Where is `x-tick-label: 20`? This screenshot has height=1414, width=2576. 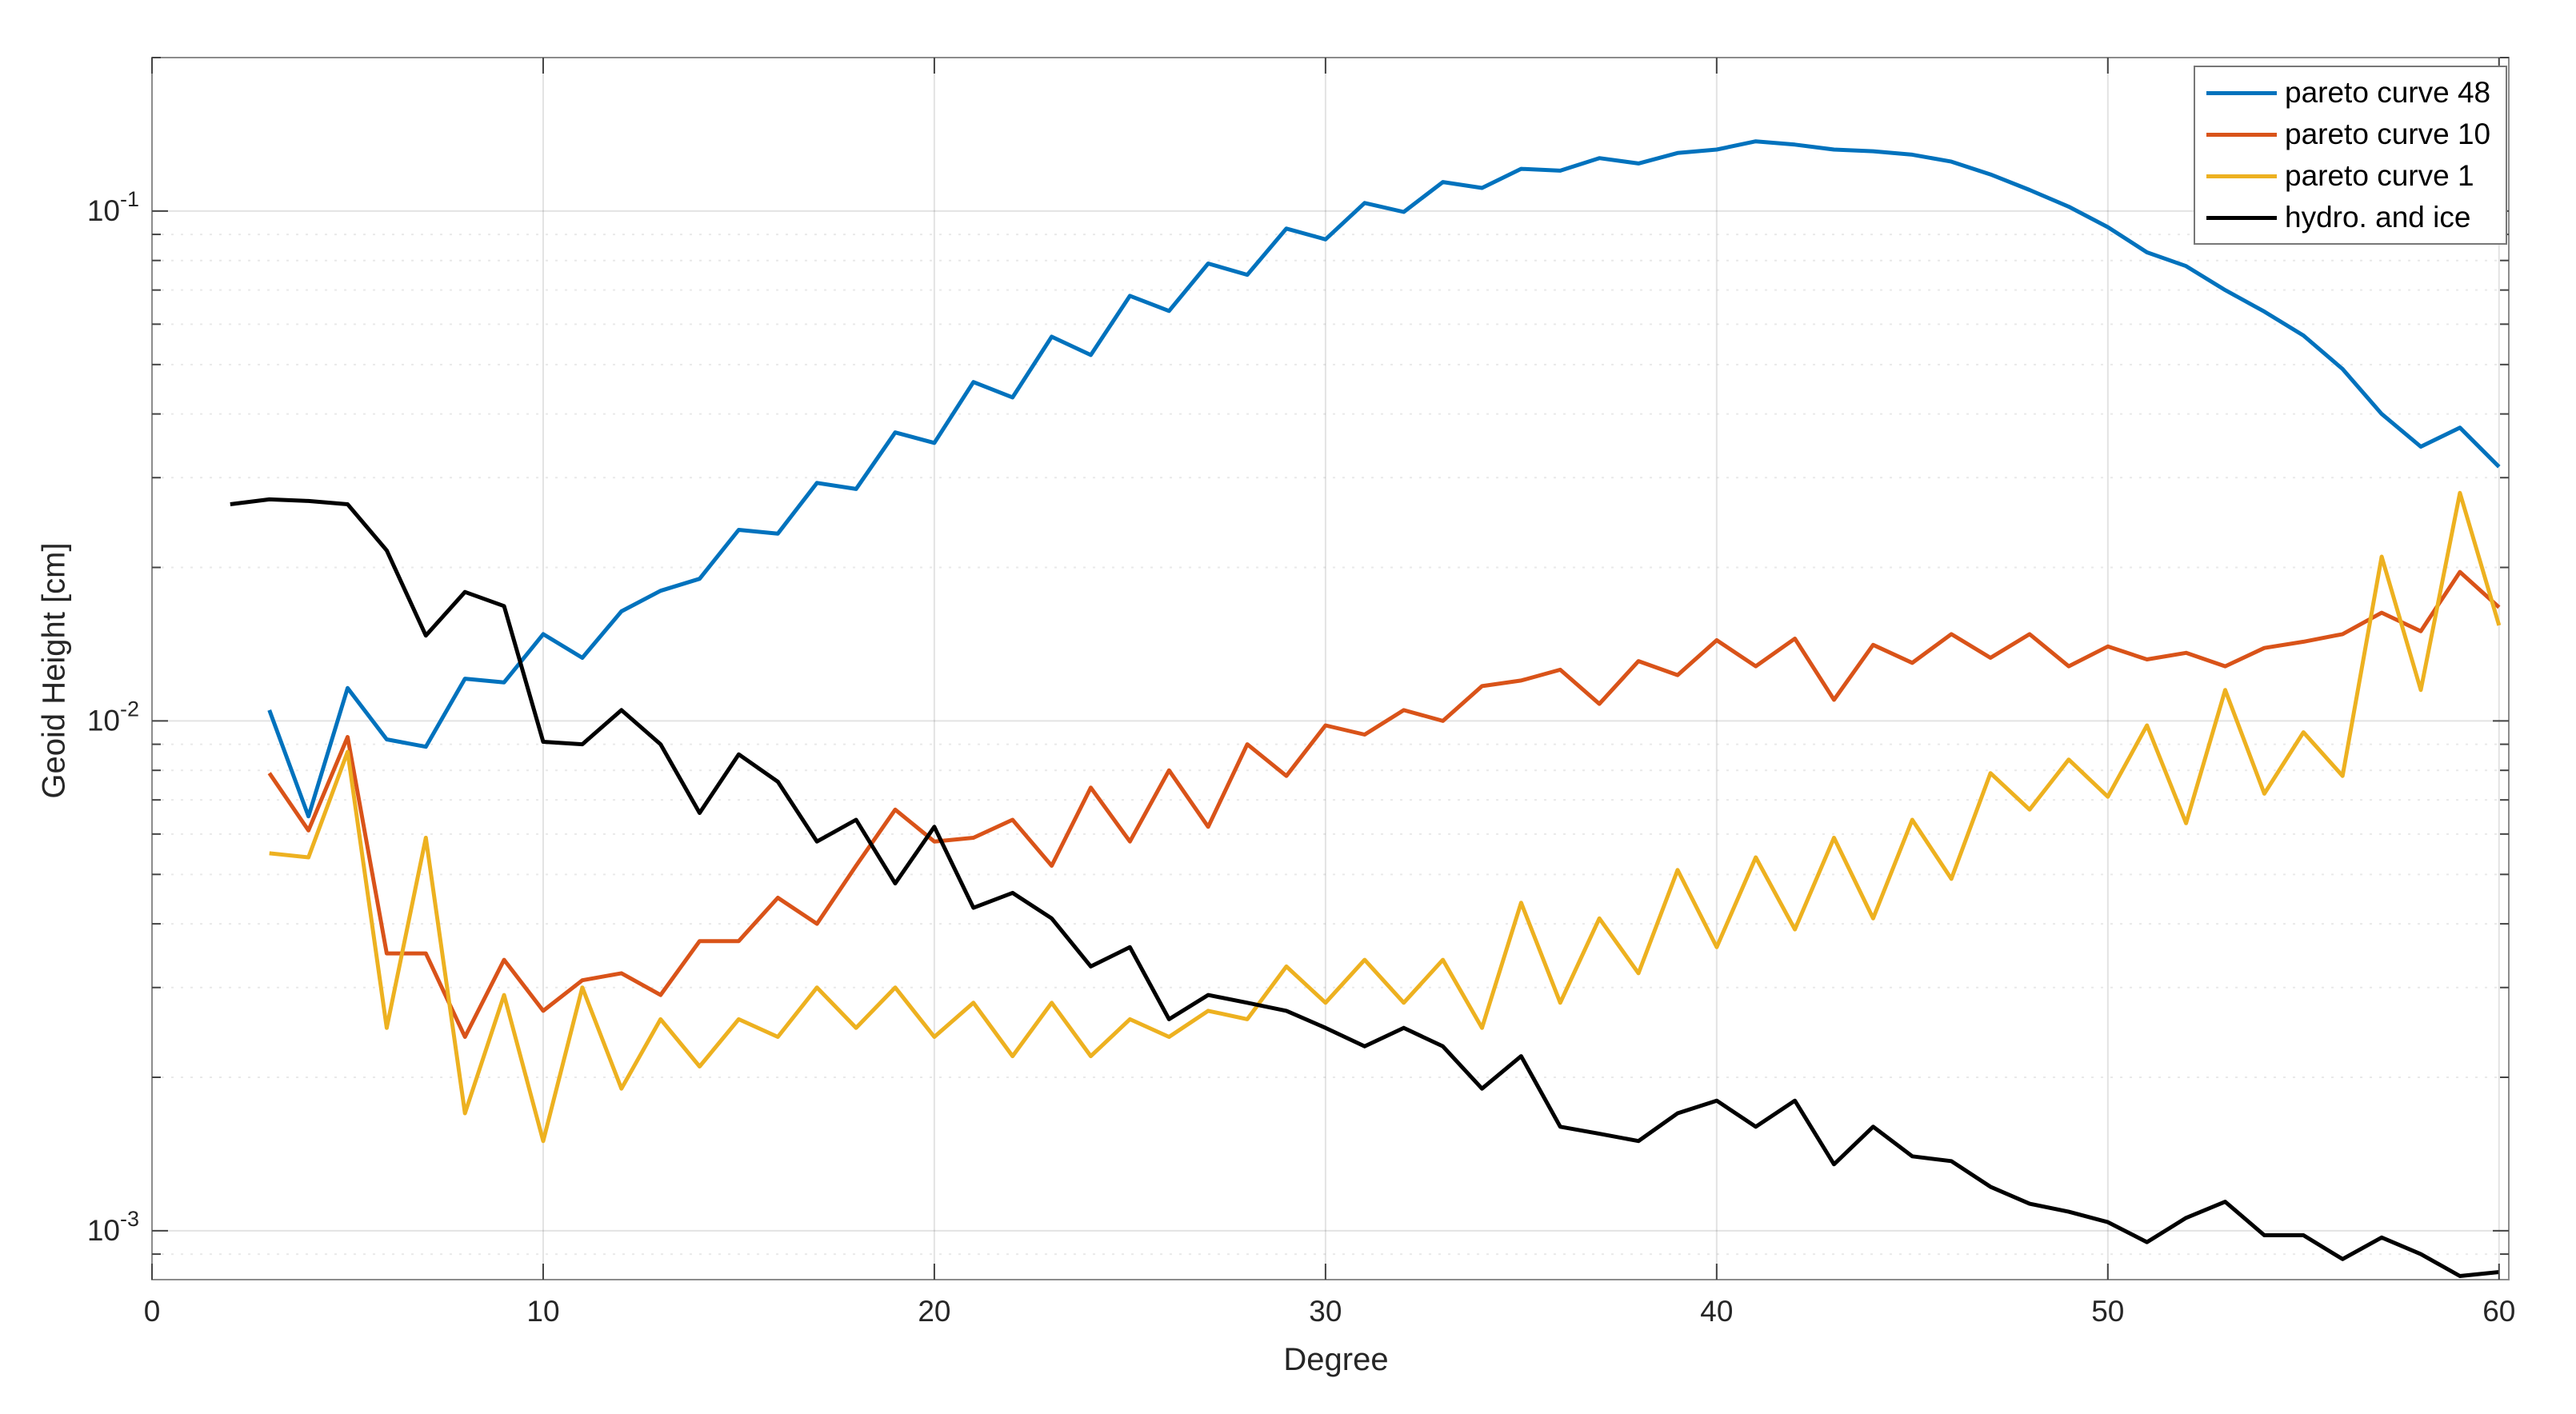
x-tick-label: 20 is located at coordinates (934, 1312).